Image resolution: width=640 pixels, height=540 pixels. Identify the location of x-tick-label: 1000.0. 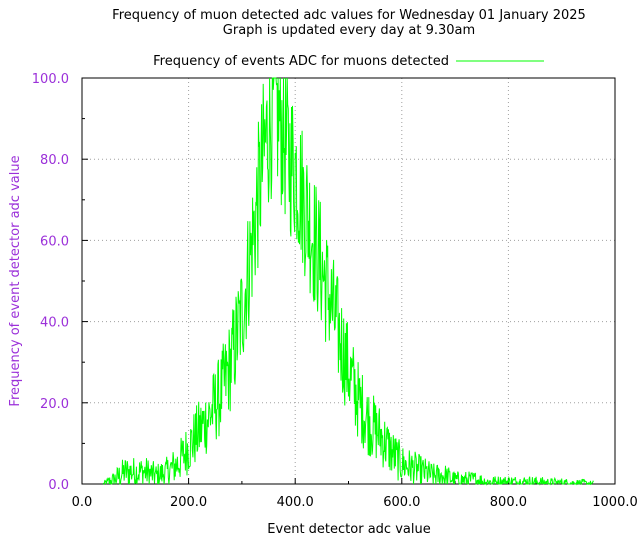
(615, 502).